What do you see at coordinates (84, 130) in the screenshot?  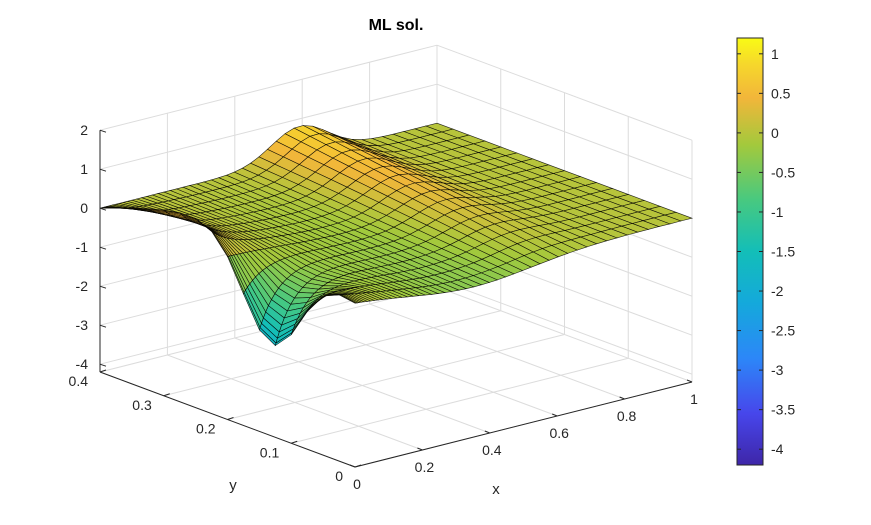 I see `z-tick-label: 2` at bounding box center [84, 130].